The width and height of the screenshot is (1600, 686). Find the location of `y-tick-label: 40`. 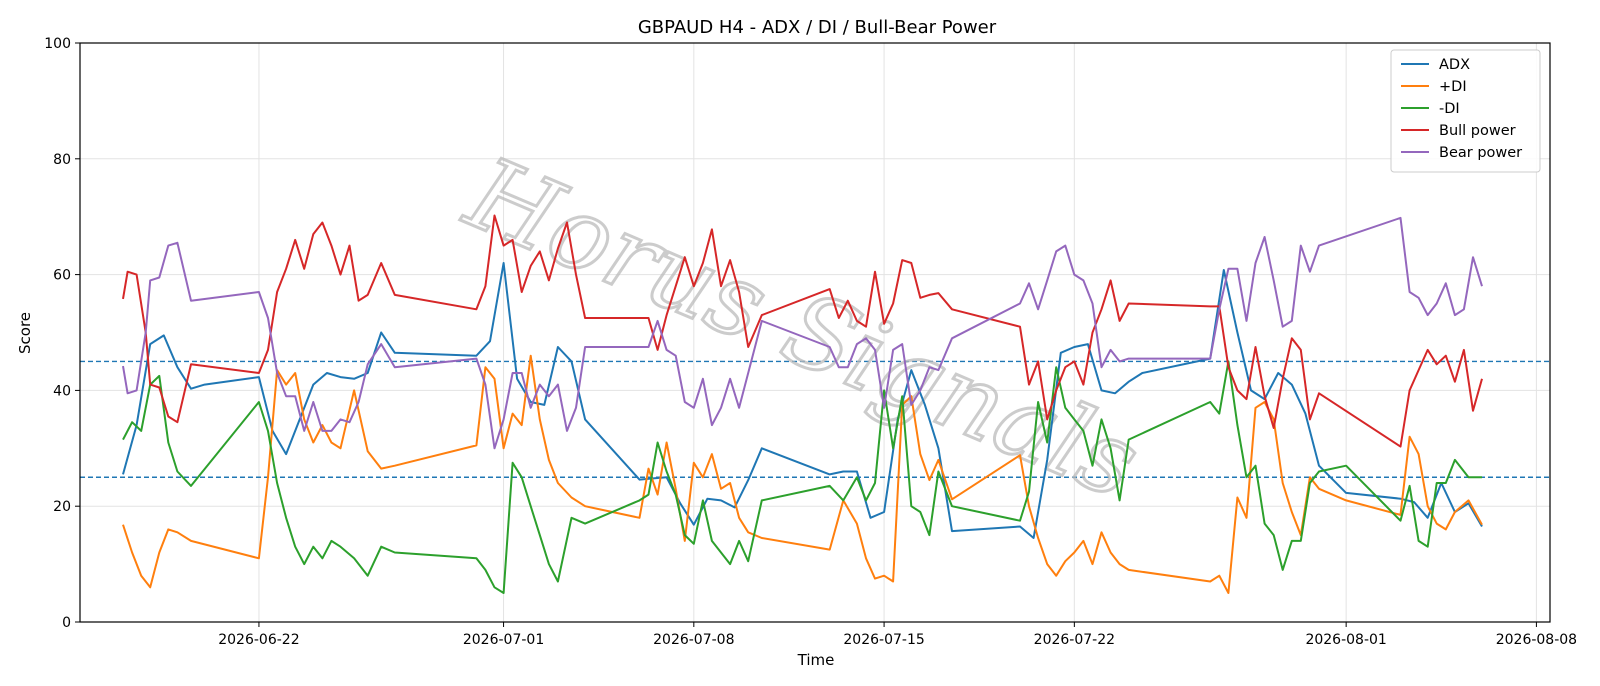

y-tick-label: 40 is located at coordinates (62, 391).